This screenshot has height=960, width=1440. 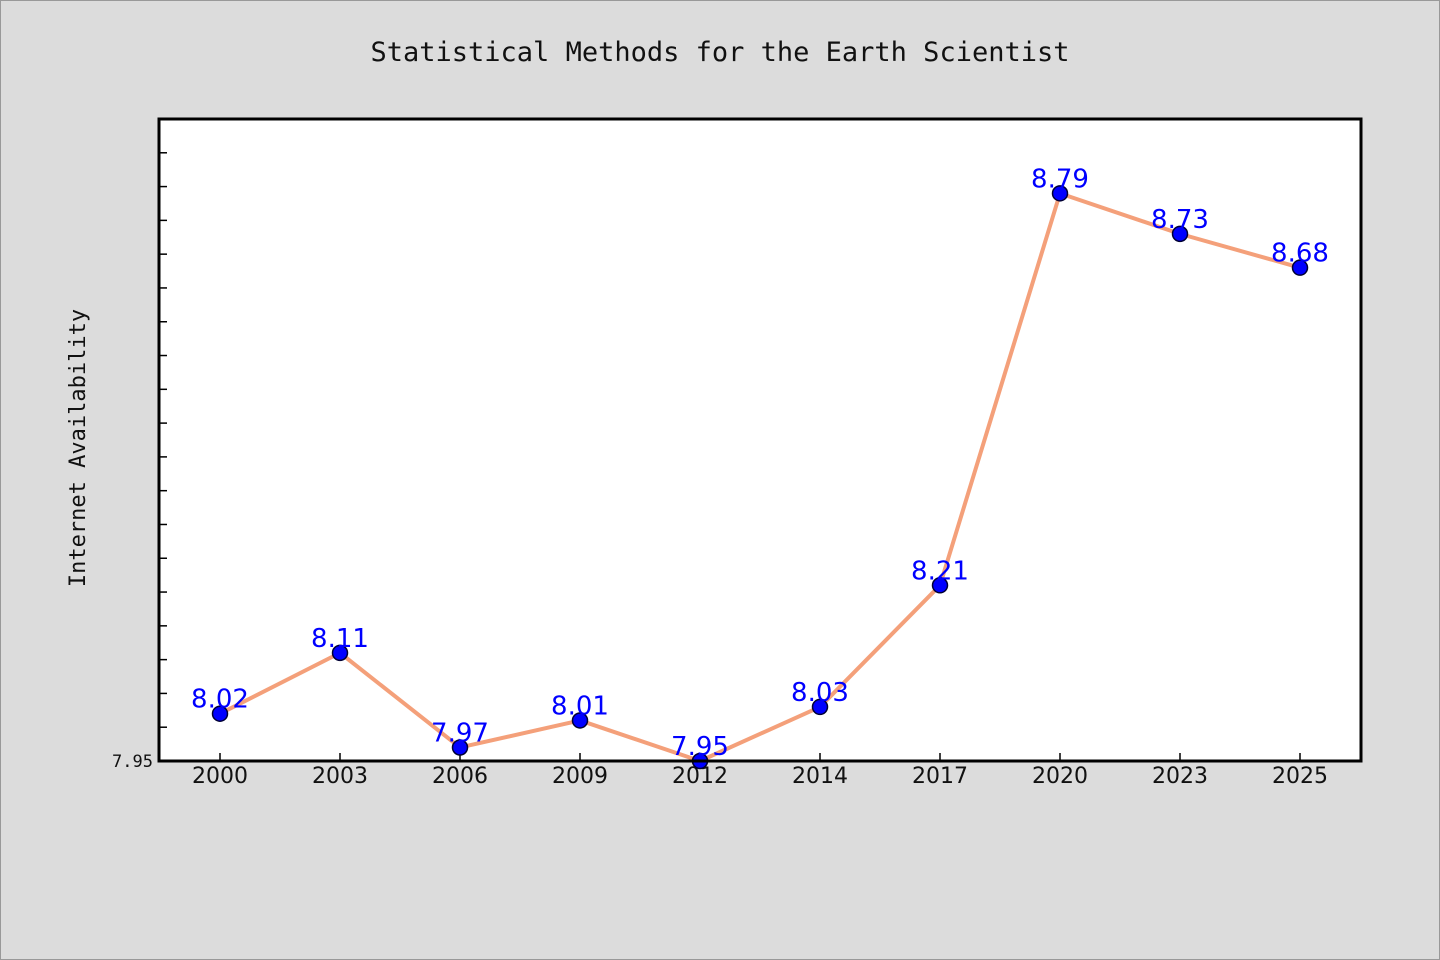 What do you see at coordinates (1300, 776) in the screenshot?
I see `x-tick-label: 2025` at bounding box center [1300, 776].